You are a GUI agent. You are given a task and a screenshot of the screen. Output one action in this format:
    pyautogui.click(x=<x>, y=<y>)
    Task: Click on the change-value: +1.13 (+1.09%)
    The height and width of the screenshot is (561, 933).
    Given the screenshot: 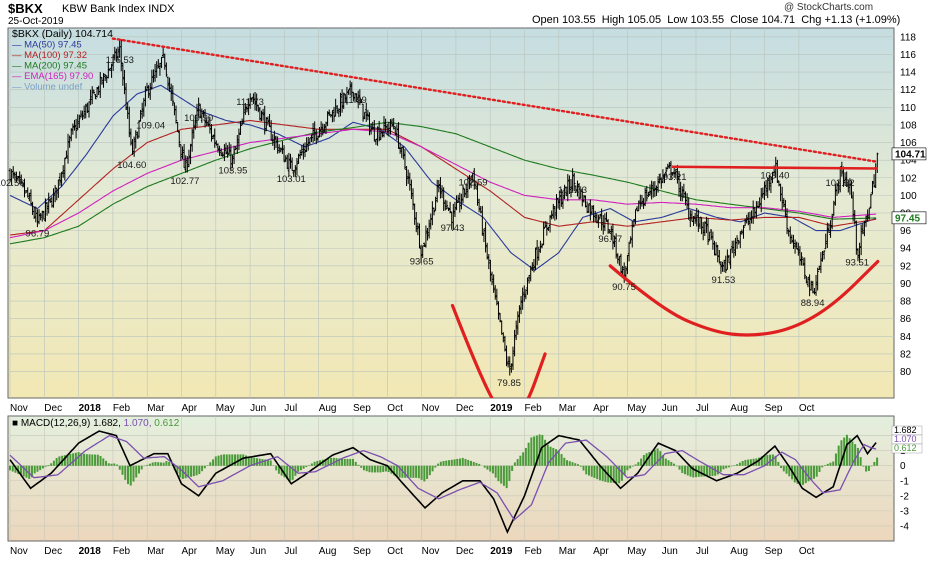 What is the action you would take?
    pyautogui.click(x=862, y=20)
    